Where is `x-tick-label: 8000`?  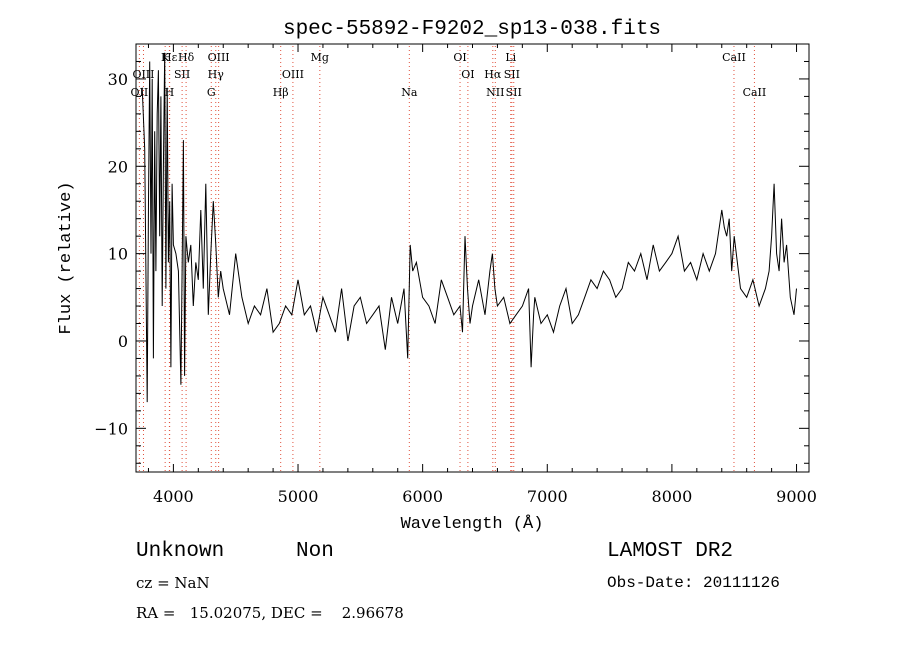 x-tick-label: 8000 is located at coordinates (672, 496).